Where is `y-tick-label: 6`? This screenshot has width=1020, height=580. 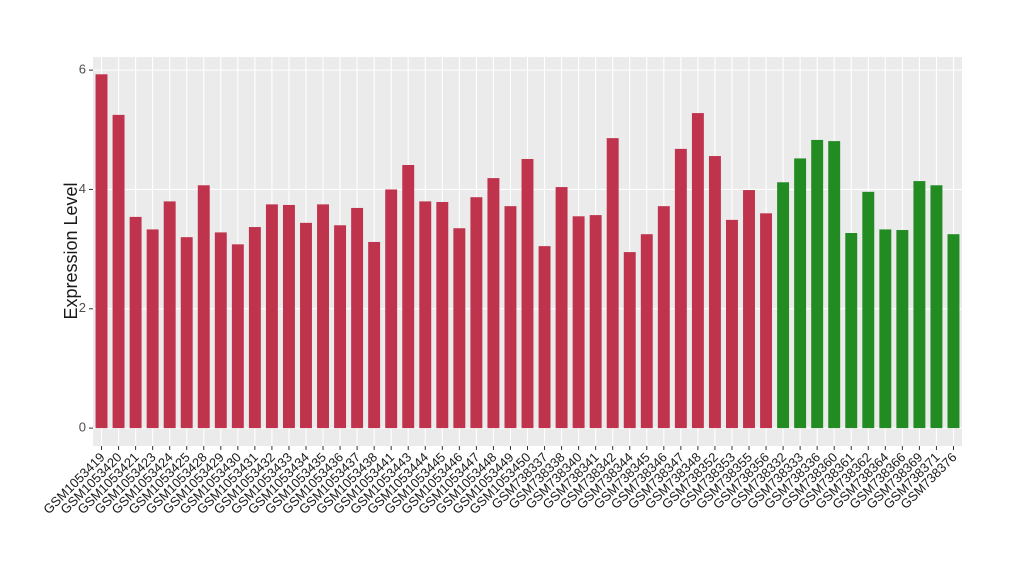 y-tick-label: 6 is located at coordinates (82, 69).